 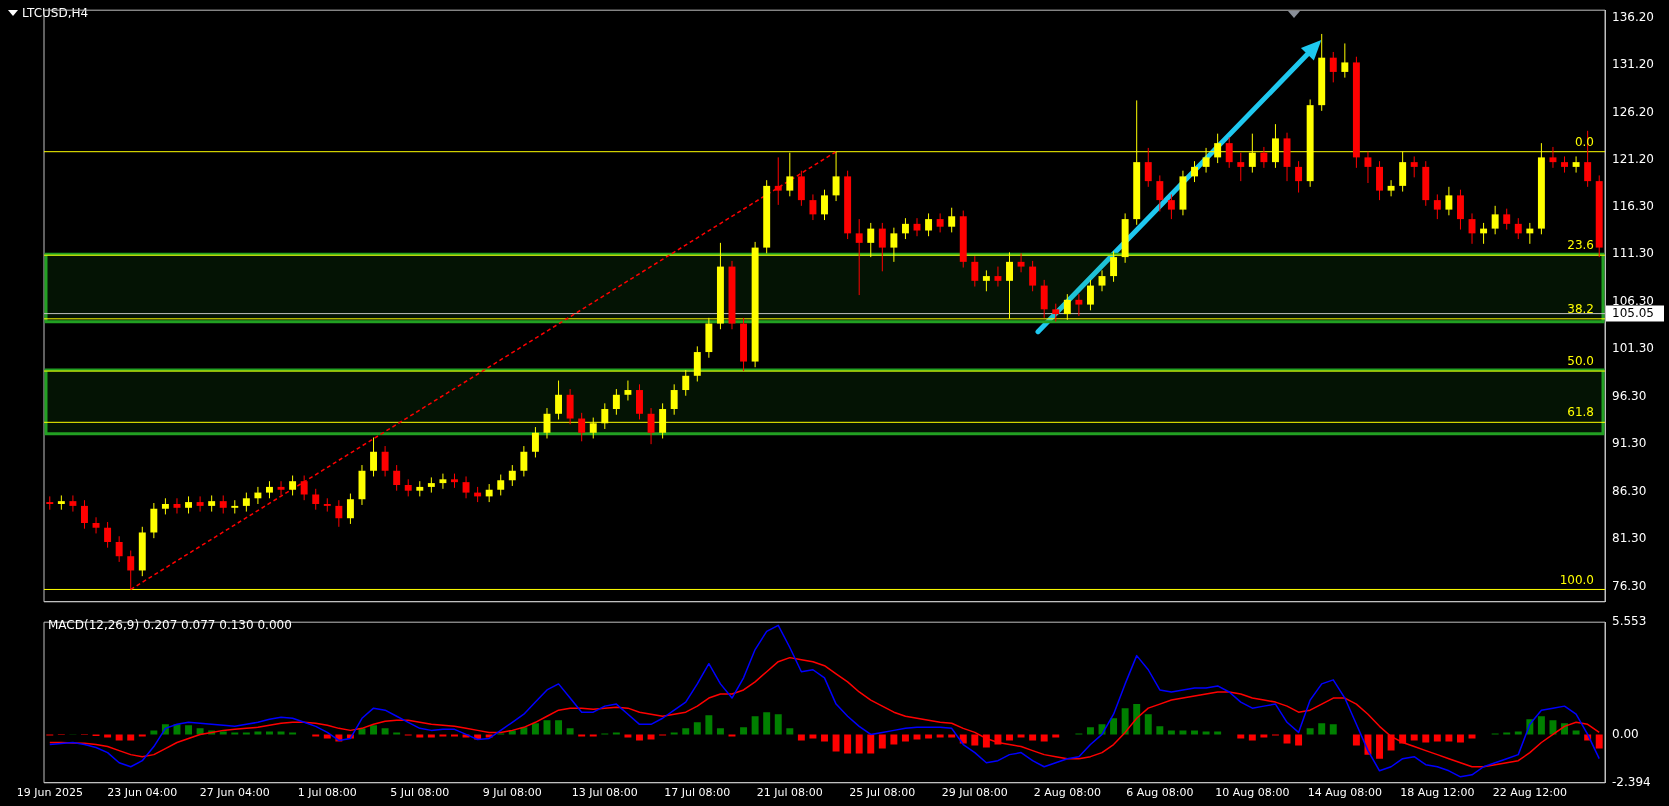 What do you see at coordinates (1529, 793) in the screenshot?
I see `x-tick-label: 22 Aug 12:00` at bounding box center [1529, 793].